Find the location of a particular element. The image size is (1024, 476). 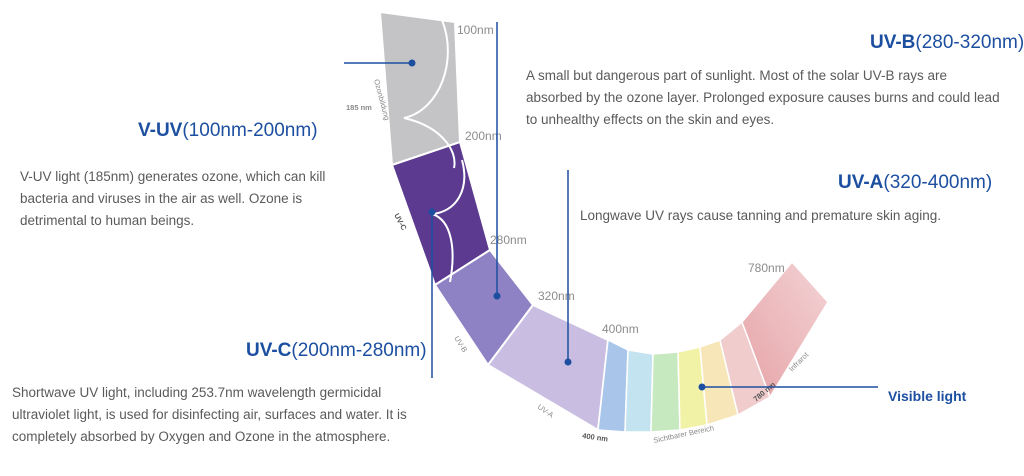

vuv-range: (100nm-200nm) is located at coordinates (250, 130).